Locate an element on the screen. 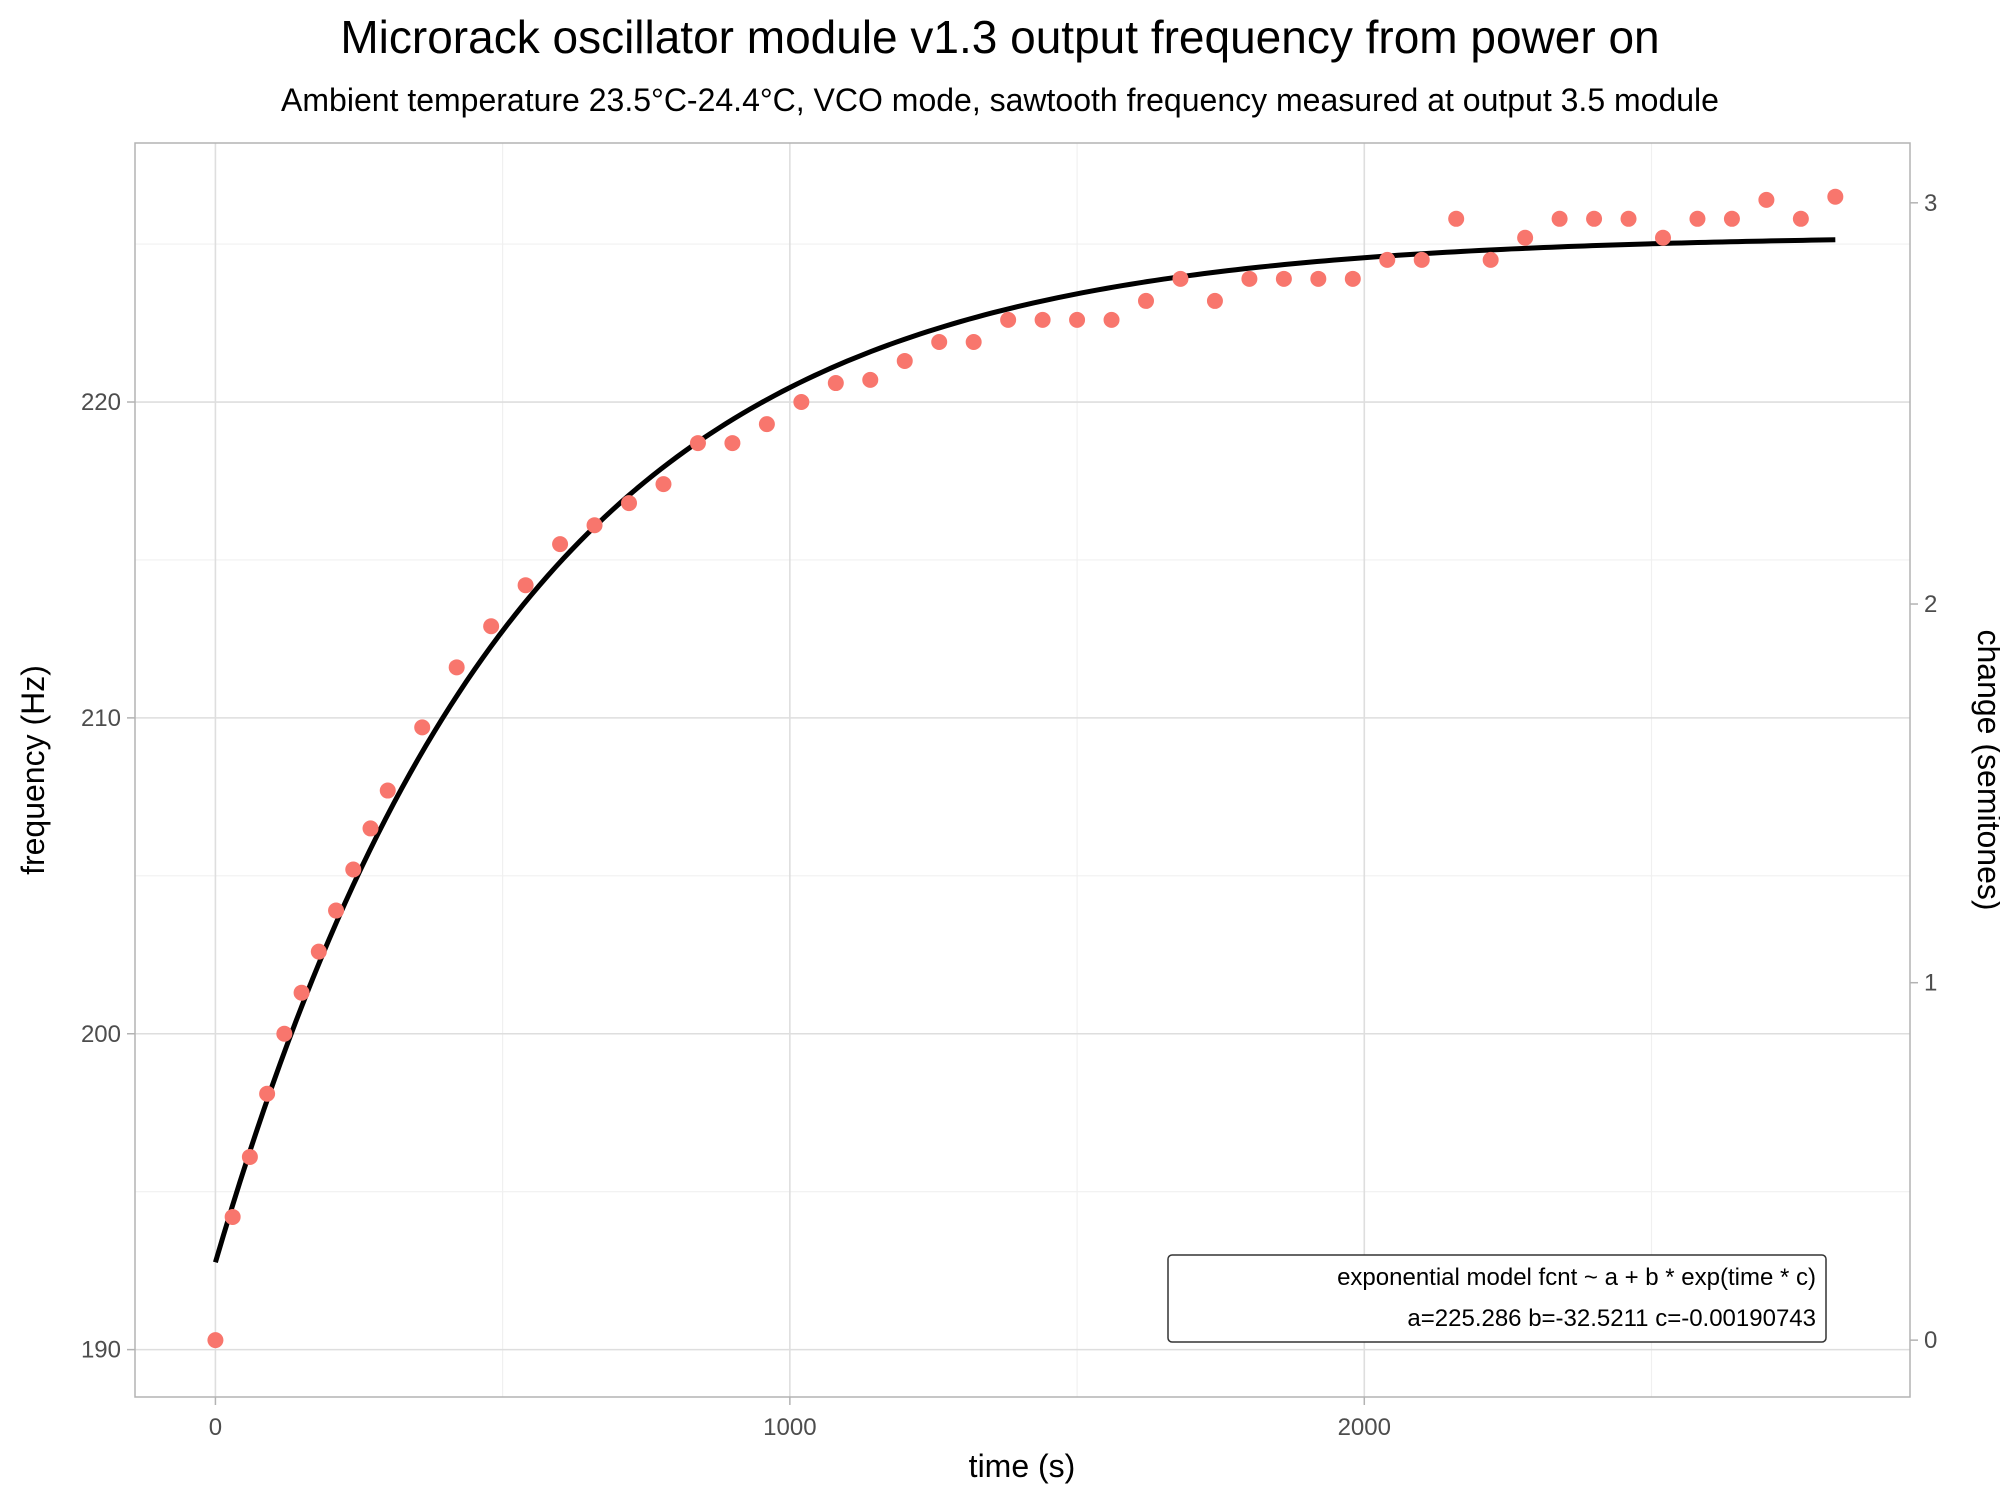 The height and width of the screenshot is (1500, 2000). y2-tick-label: 3 is located at coordinates (1930, 203).